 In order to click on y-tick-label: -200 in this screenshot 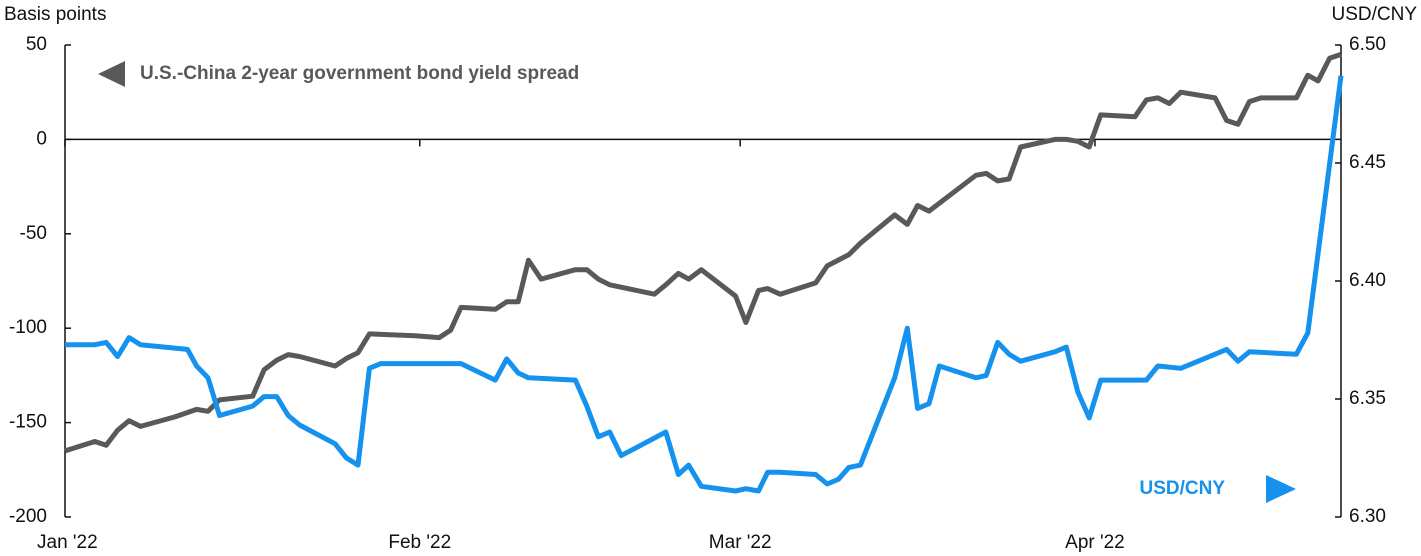, I will do `click(28, 516)`.